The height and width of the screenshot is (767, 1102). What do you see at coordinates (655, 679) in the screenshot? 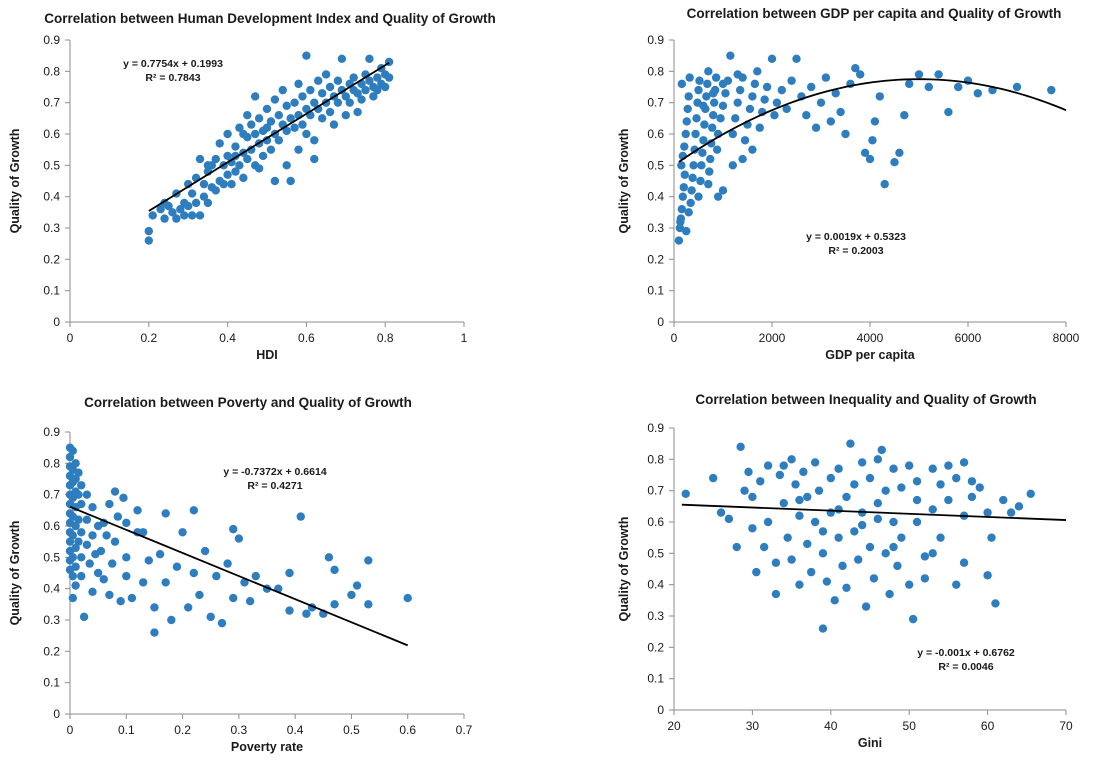
I see `y-tick-label: 0.1` at bounding box center [655, 679].